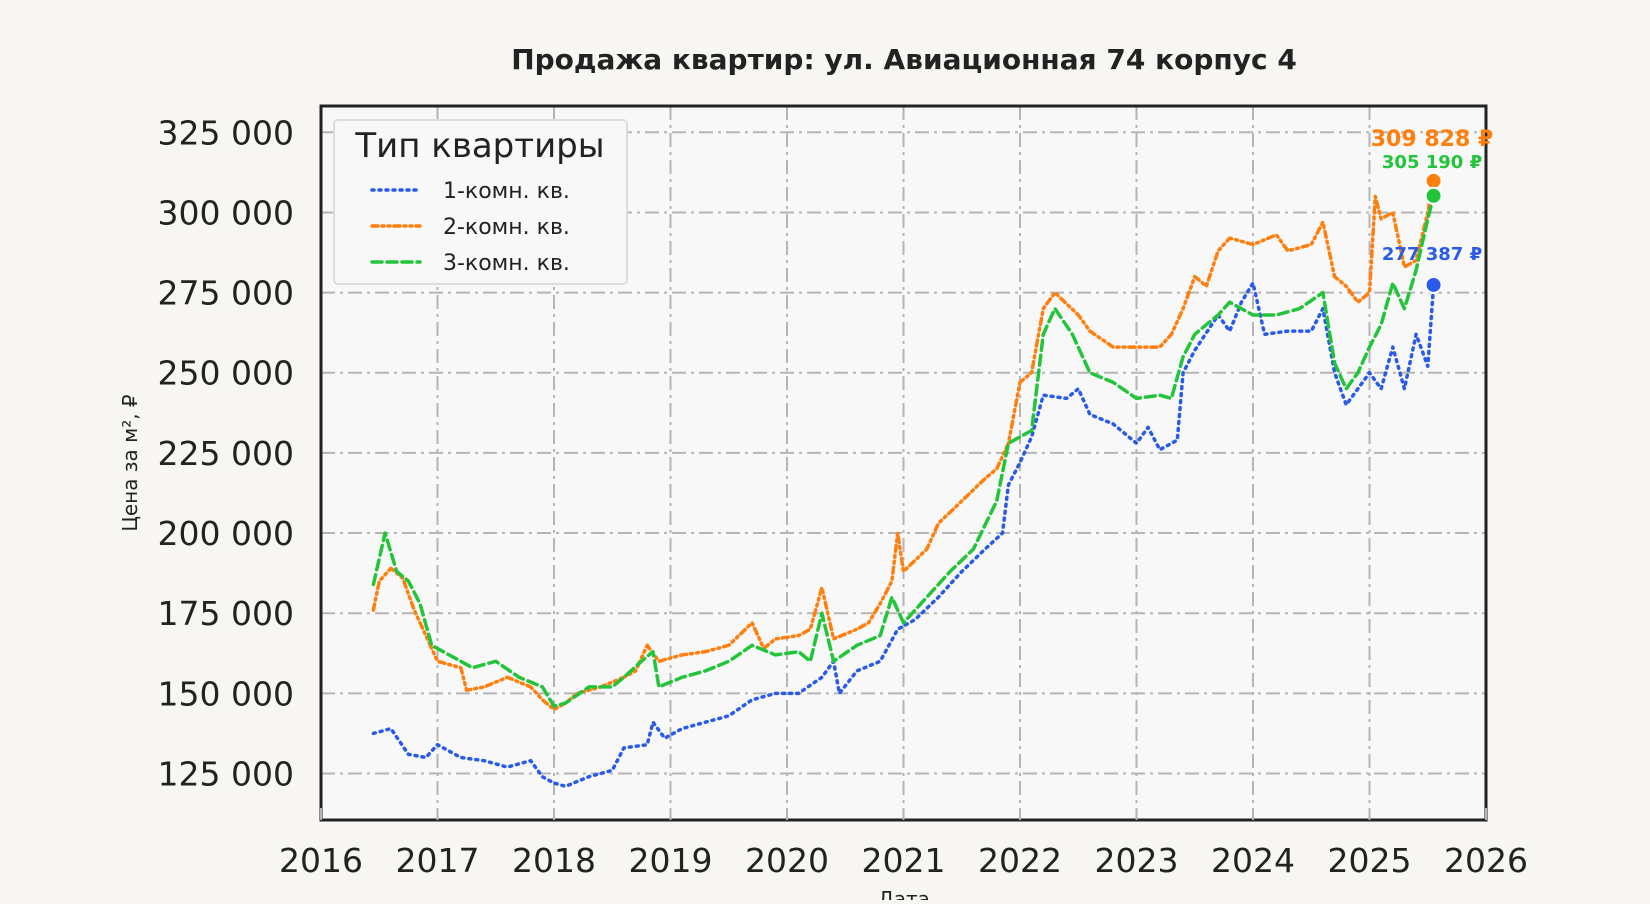  Describe the element at coordinates (226, 293) in the screenshot. I see `y-tick-label: 275 000` at that location.